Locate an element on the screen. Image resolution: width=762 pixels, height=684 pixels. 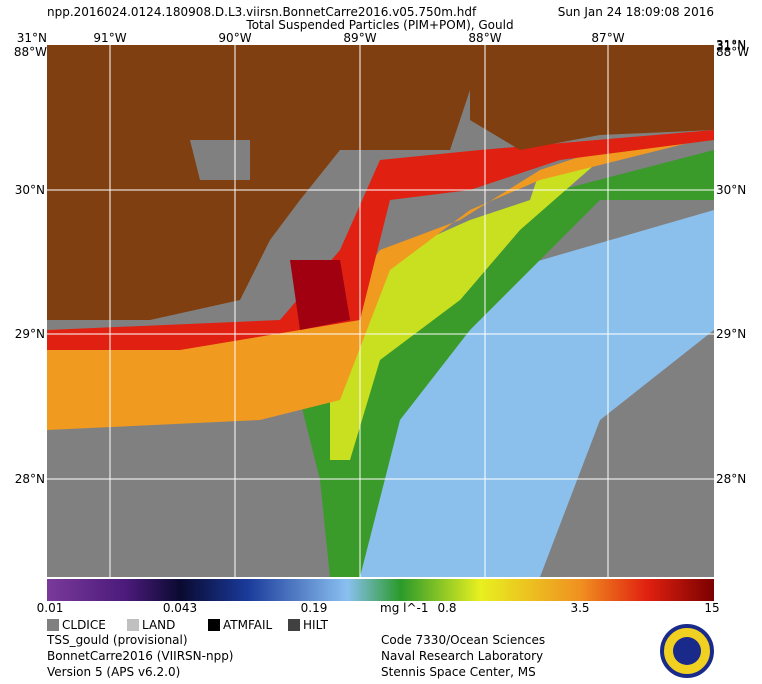
lon-label: 88°W is located at coordinates (484, 38).